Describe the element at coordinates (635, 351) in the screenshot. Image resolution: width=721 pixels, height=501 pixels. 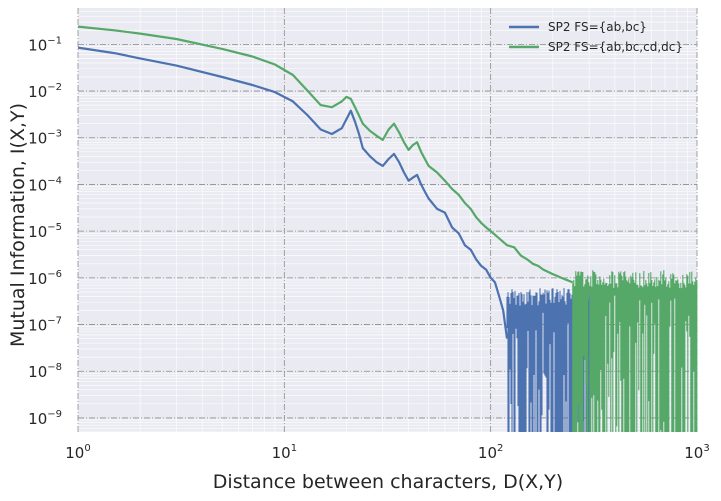
I see `series-2-noise` at that location.